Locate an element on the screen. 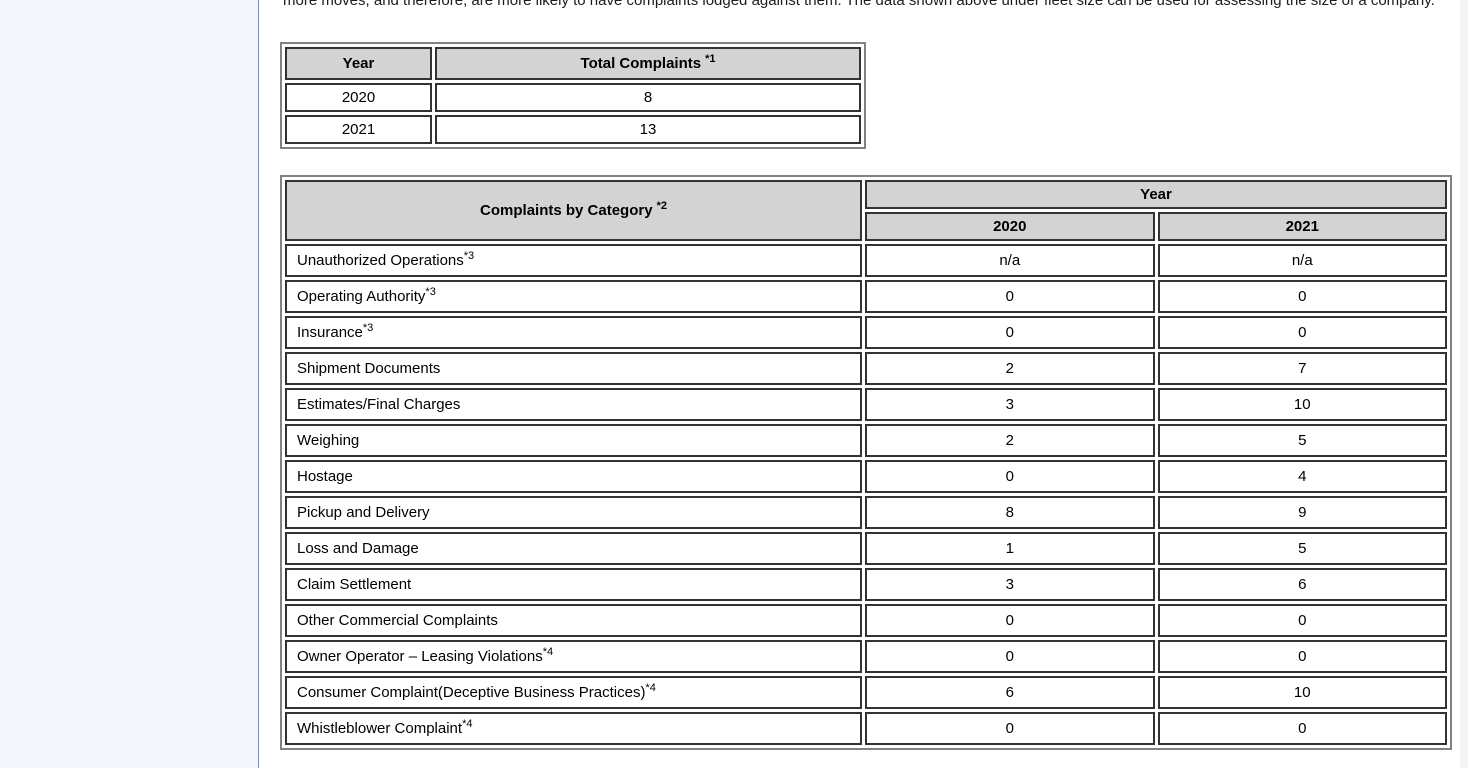 The height and width of the screenshot is (768, 1468). year-group-header: Year is located at coordinates (1156, 194).